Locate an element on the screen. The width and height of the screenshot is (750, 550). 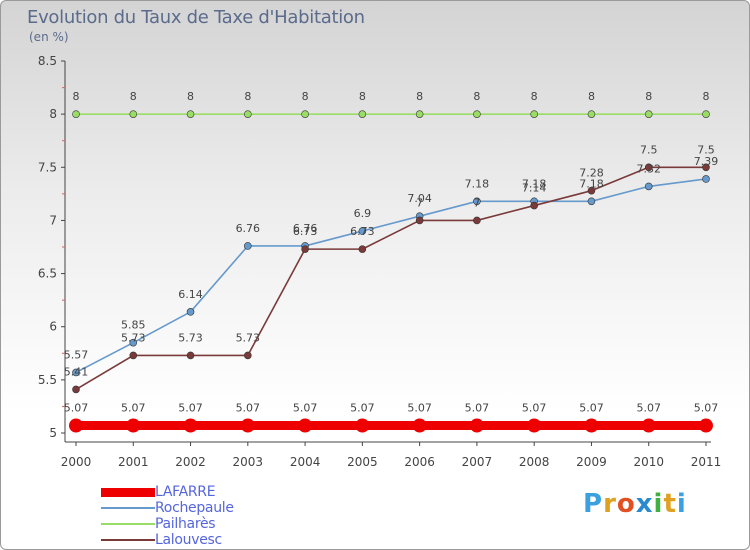
data-label-0-8: 5.07 is located at coordinates (534, 408).